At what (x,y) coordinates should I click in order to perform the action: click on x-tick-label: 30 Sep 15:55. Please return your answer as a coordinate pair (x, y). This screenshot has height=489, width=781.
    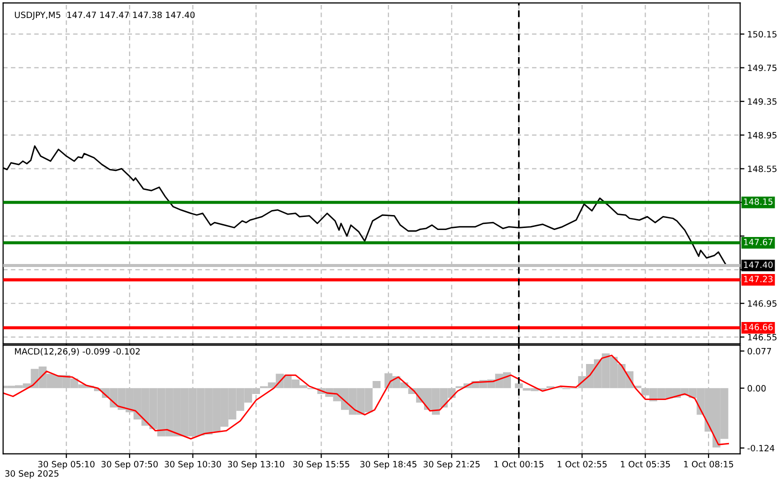
    Looking at the image, I should click on (321, 465).